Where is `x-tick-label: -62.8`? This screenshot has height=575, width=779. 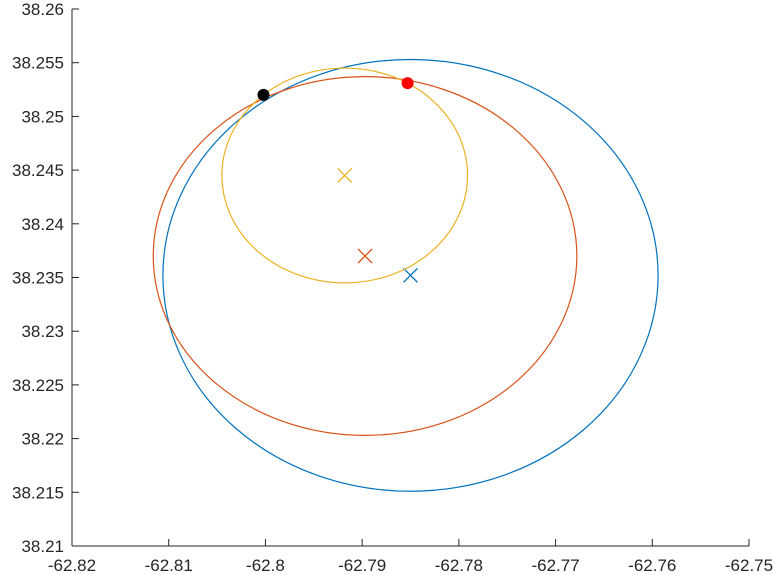
x-tick-label: -62.8 is located at coordinates (265, 565).